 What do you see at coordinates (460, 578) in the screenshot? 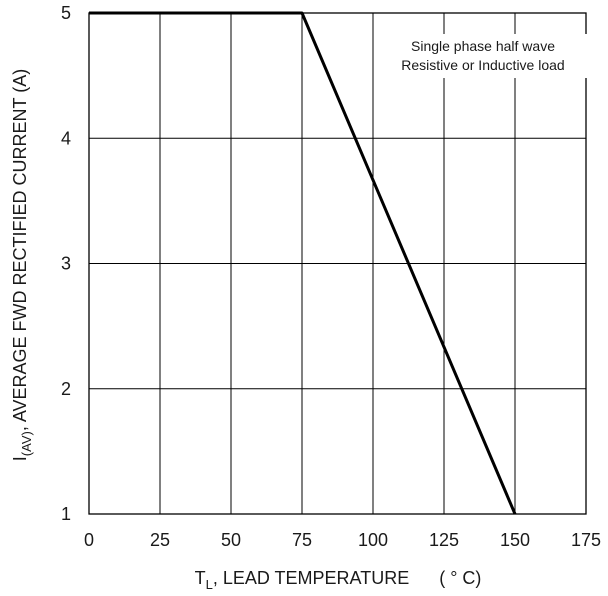
I see `x-axis-label-unit: ( ° C)` at bounding box center [460, 578].